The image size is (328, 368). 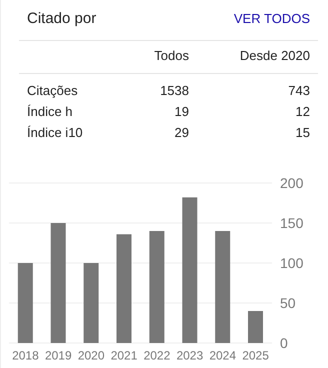 What do you see at coordinates (124, 355) in the screenshot?
I see `x-tick-label: 2021` at bounding box center [124, 355].